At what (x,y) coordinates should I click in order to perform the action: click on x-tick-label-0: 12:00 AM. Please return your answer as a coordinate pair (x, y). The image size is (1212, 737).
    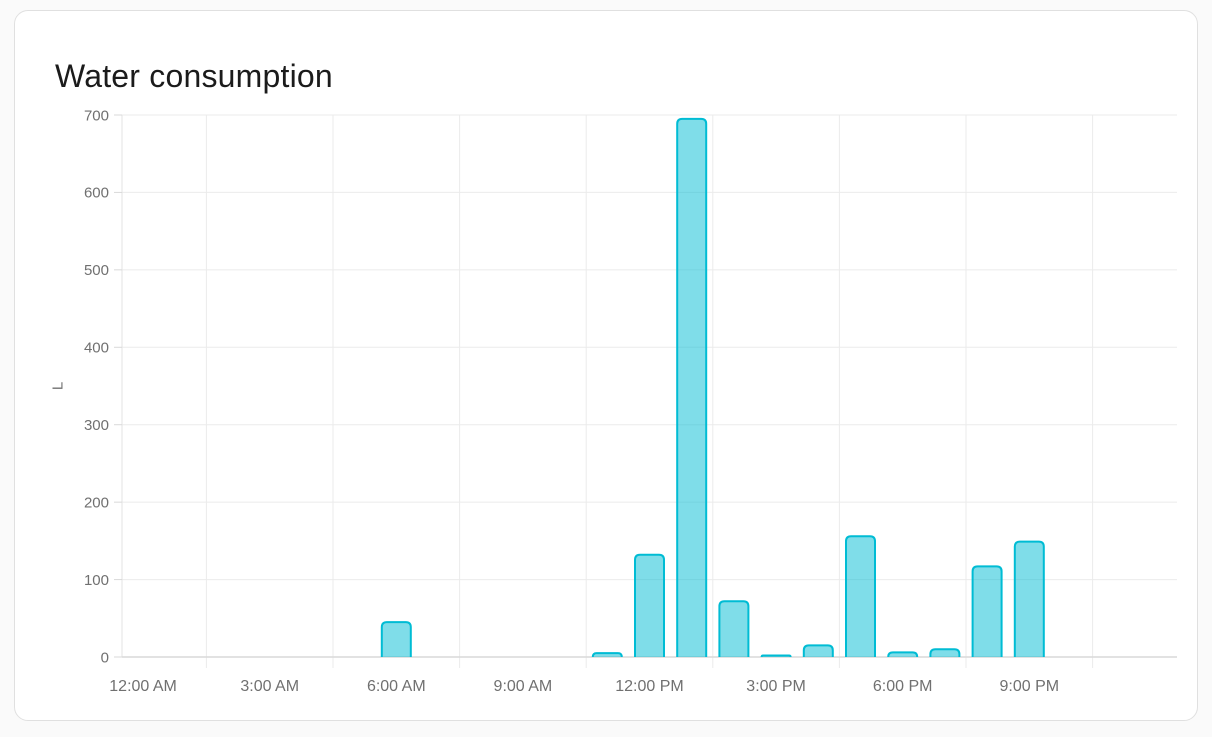
    Looking at the image, I should click on (143, 686).